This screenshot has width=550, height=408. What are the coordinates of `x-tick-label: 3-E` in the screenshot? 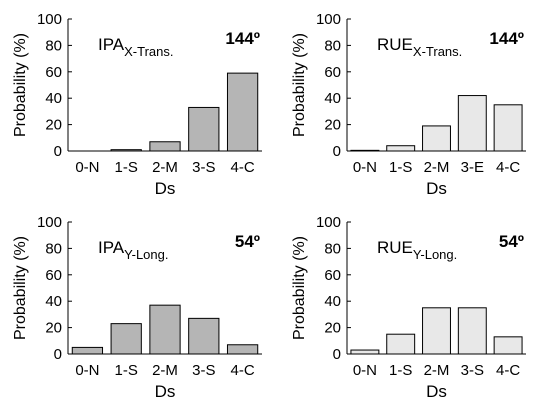 It's located at (472, 167).